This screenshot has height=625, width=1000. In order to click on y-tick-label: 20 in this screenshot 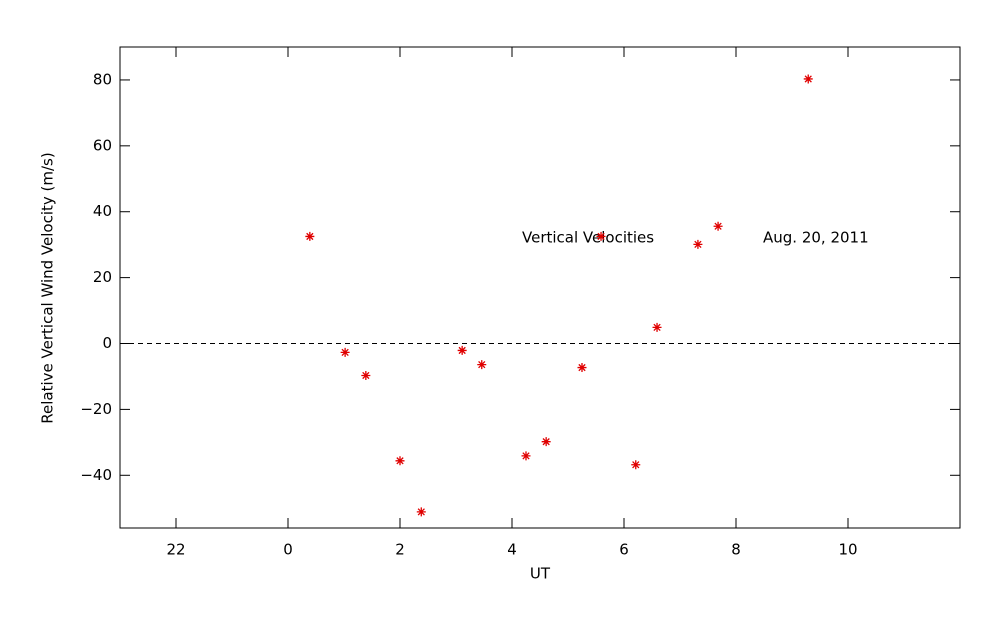, I will do `click(102, 277)`.